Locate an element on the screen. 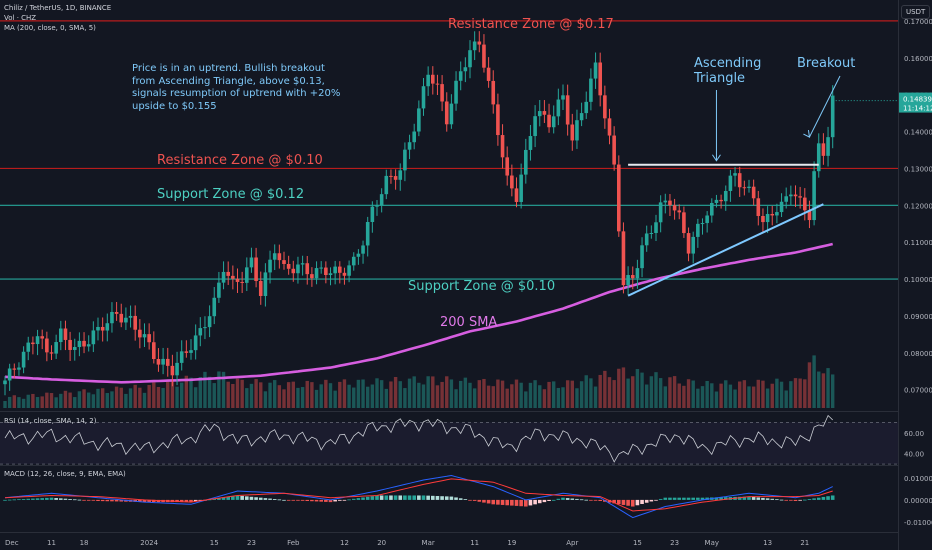 The image size is (932, 550). currency-button: USDT is located at coordinates (916, 12).